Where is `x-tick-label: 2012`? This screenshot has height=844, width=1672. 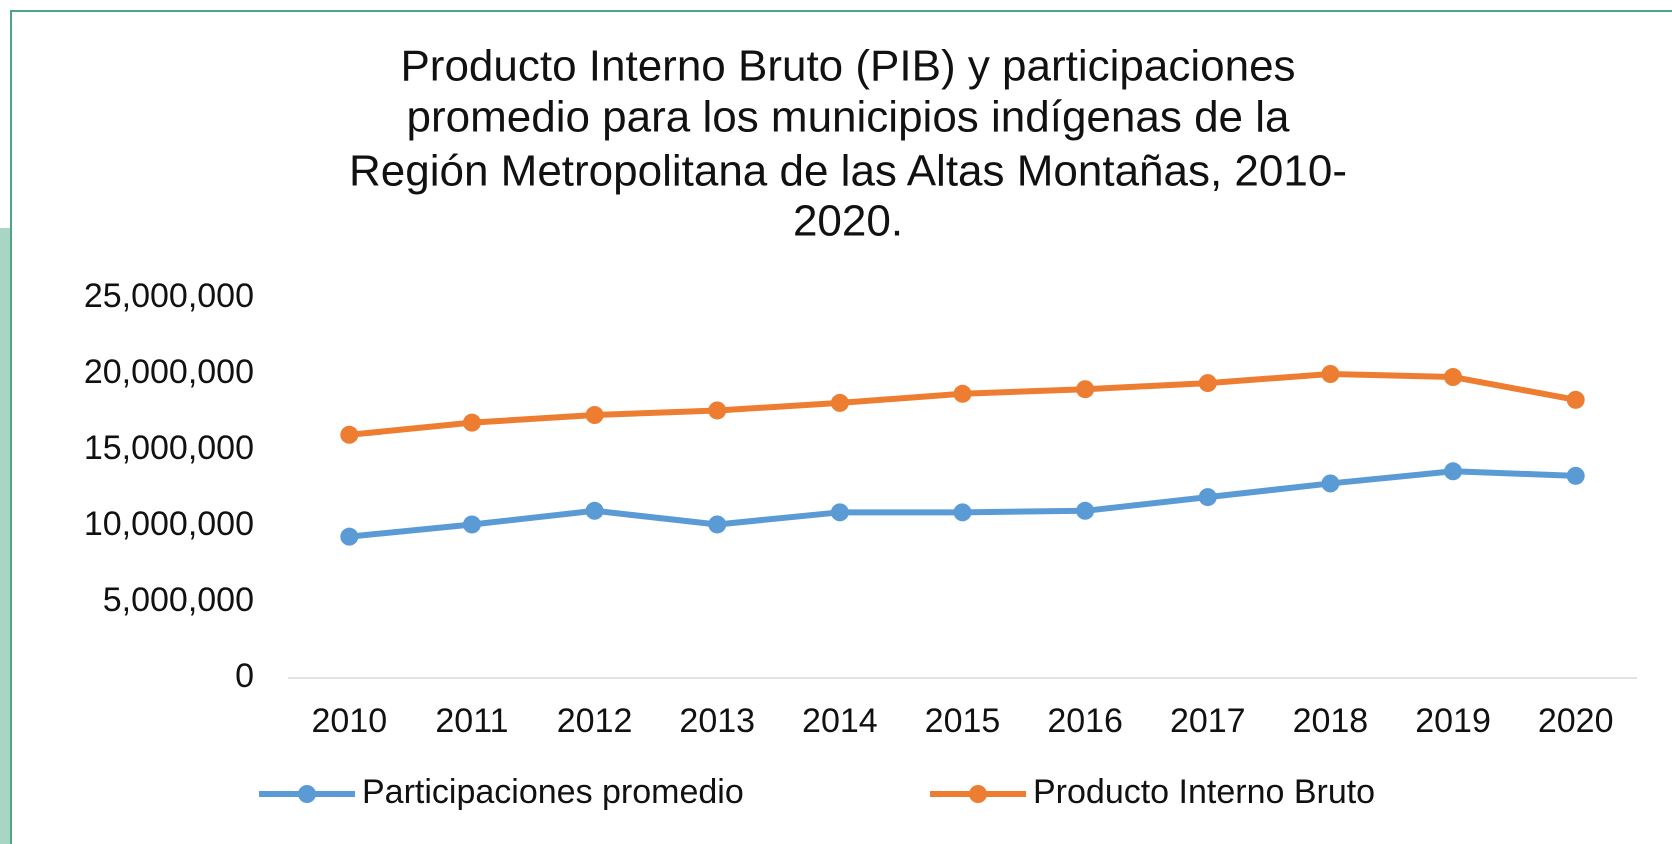 x-tick-label: 2012 is located at coordinates (595, 721).